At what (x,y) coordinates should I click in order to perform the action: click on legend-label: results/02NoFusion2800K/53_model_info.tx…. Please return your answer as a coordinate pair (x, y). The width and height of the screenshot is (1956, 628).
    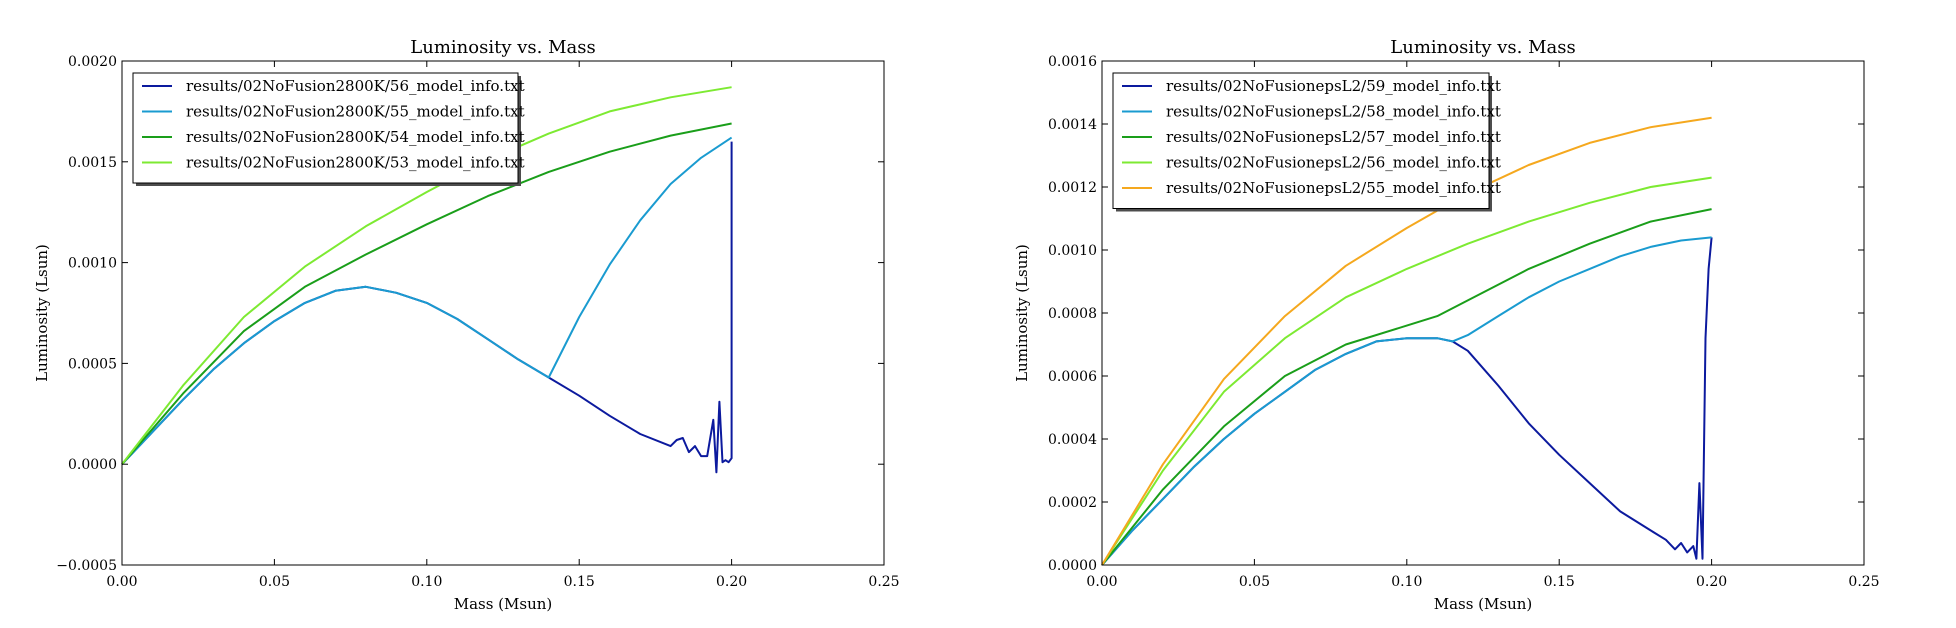
    Looking at the image, I should click on (355, 163).